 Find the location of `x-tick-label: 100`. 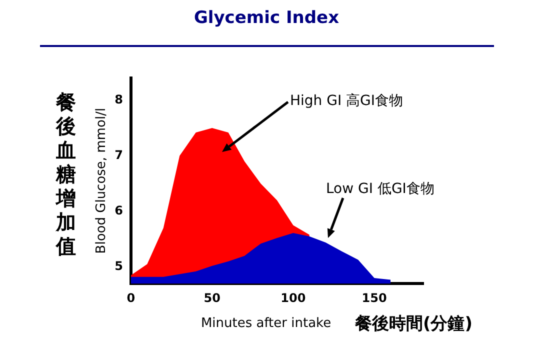

x-tick-label: 100 is located at coordinates (293, 297).